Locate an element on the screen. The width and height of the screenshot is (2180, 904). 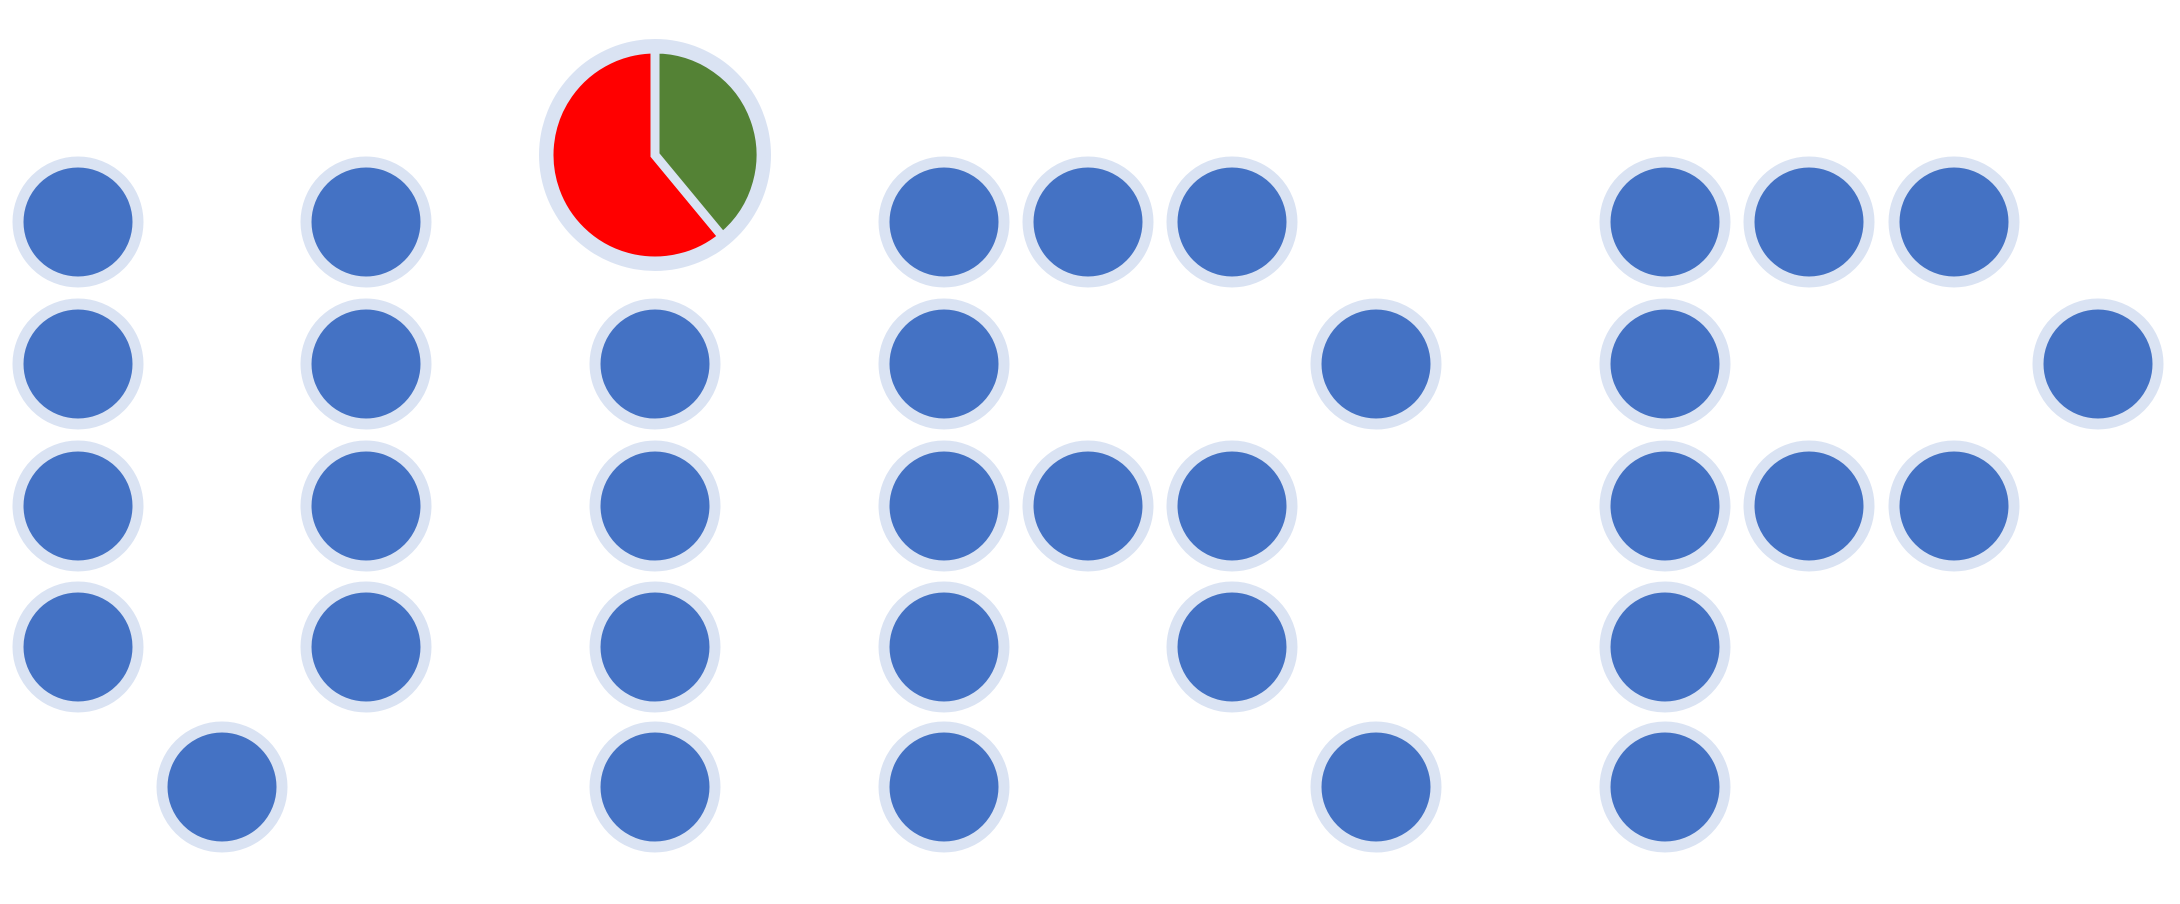
letter-r is located at coordinates (1304, 575).